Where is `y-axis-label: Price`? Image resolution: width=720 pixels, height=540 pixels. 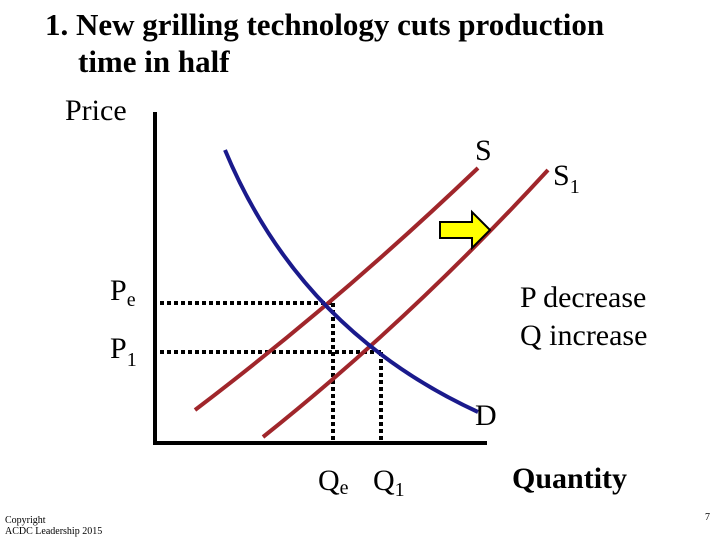 y-axis-label: Price is located at coordinates (96, 110).